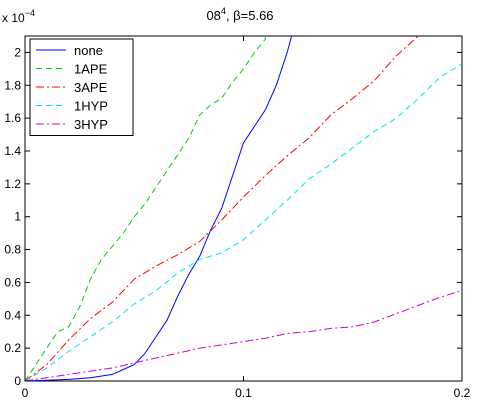 This screenshot has width=479, height=403. I want to click on y-tick-label: 0.6, so click(12, 282).